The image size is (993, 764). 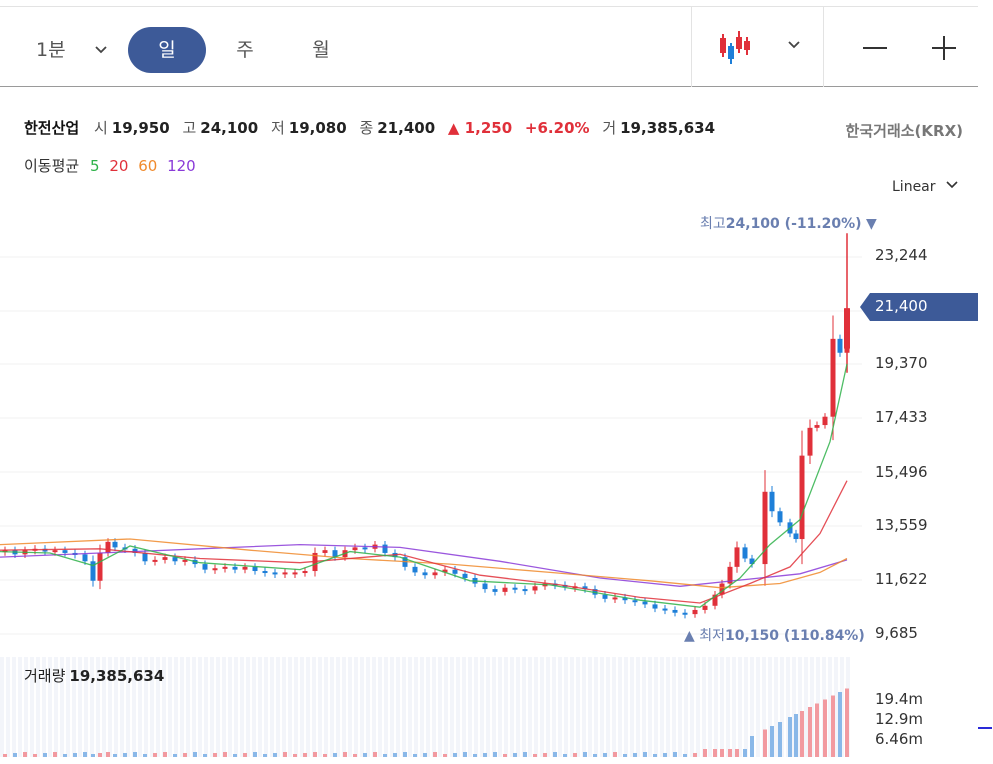 I want to click on tab-week: 주, so click(x=245, y=50).